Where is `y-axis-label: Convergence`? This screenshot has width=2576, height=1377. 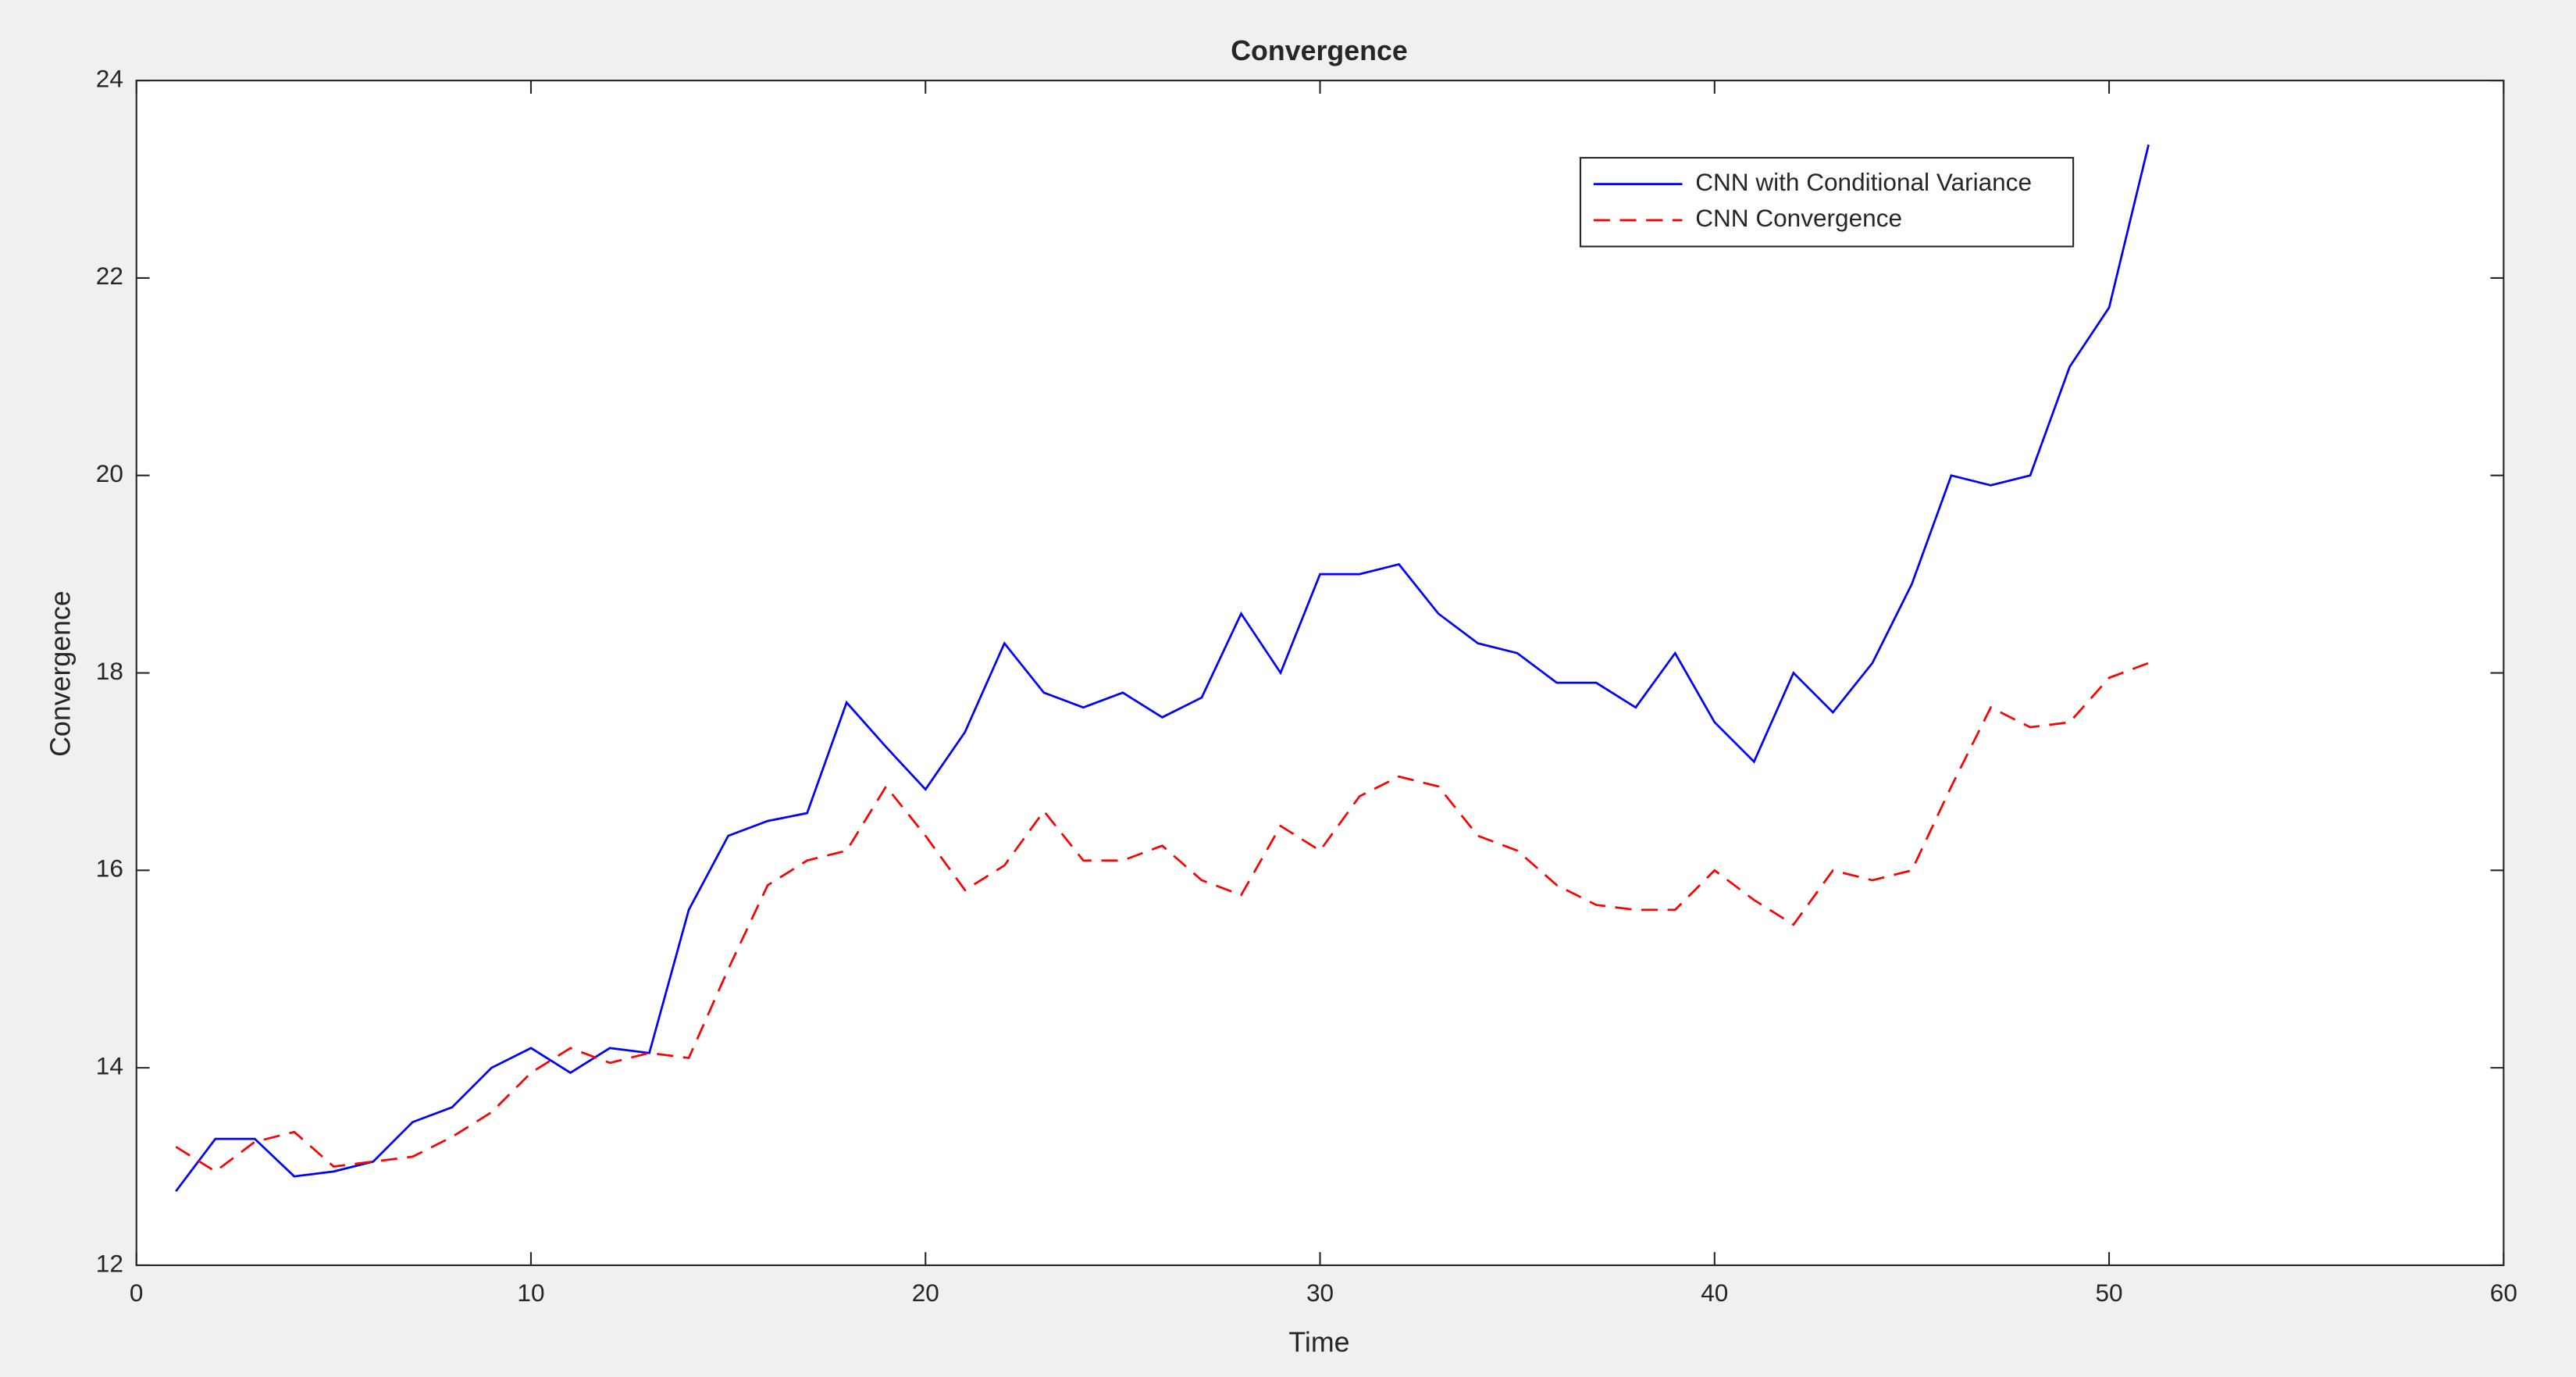
y-axis-label: Convergence is located at coordinates (61, 673).